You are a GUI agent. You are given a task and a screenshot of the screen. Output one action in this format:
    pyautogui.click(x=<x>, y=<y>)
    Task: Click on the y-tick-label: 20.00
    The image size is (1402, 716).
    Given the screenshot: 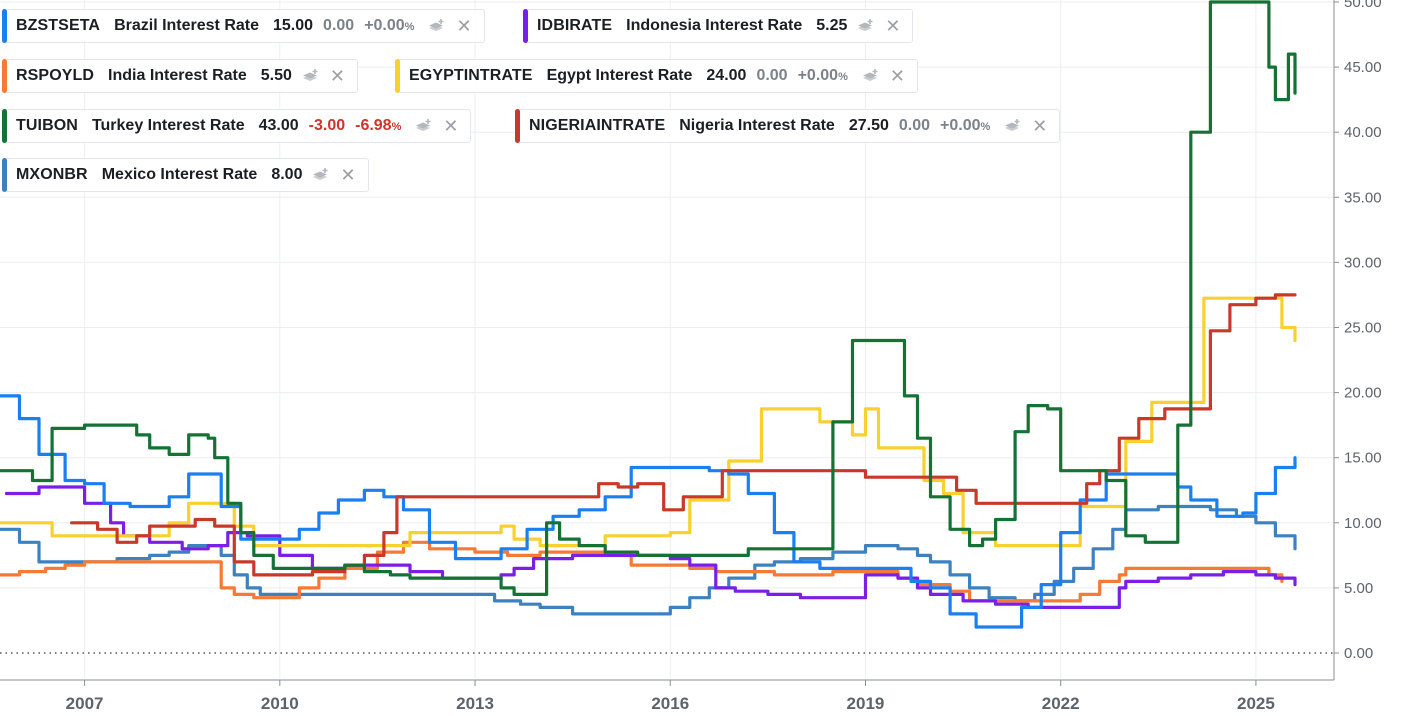 What is the action you would take?
    pyautogui.click(x=1363, y=393)
    